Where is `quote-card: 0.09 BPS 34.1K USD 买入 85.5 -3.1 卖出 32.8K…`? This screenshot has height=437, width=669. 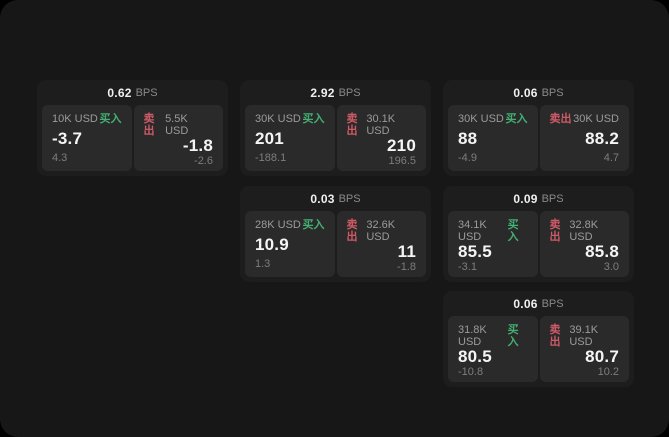 quote-card: 0.09 BPS 34.1K USD 买入 85.5 -3.1 卖出 32.8K… is located at coordinates (538, 234).